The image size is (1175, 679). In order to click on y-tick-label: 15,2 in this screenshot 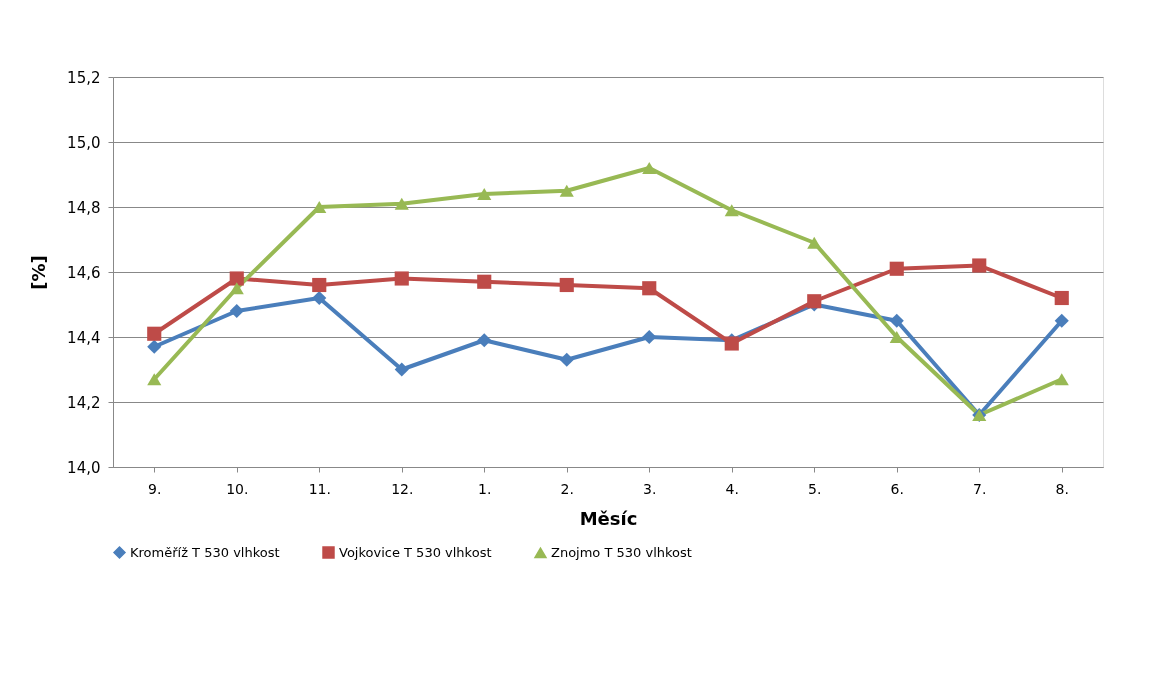, I will do `click(84, 77)`.